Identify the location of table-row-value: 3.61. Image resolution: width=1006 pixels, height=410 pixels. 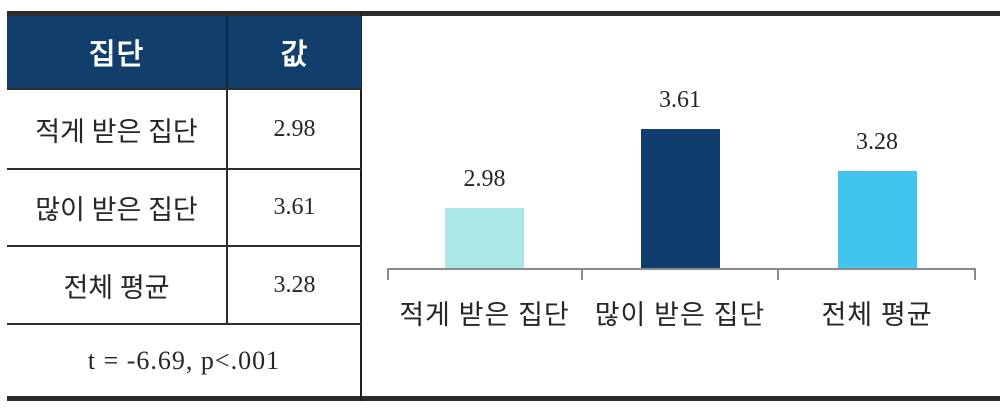
(293, 206).